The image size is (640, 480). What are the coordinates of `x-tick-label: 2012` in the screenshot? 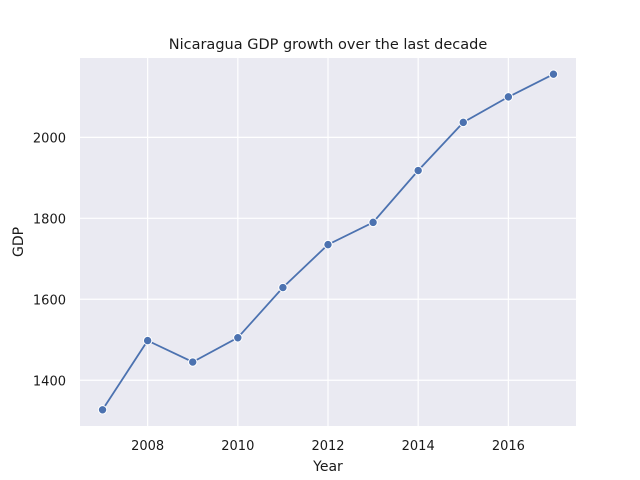 It's located at (327, 446).